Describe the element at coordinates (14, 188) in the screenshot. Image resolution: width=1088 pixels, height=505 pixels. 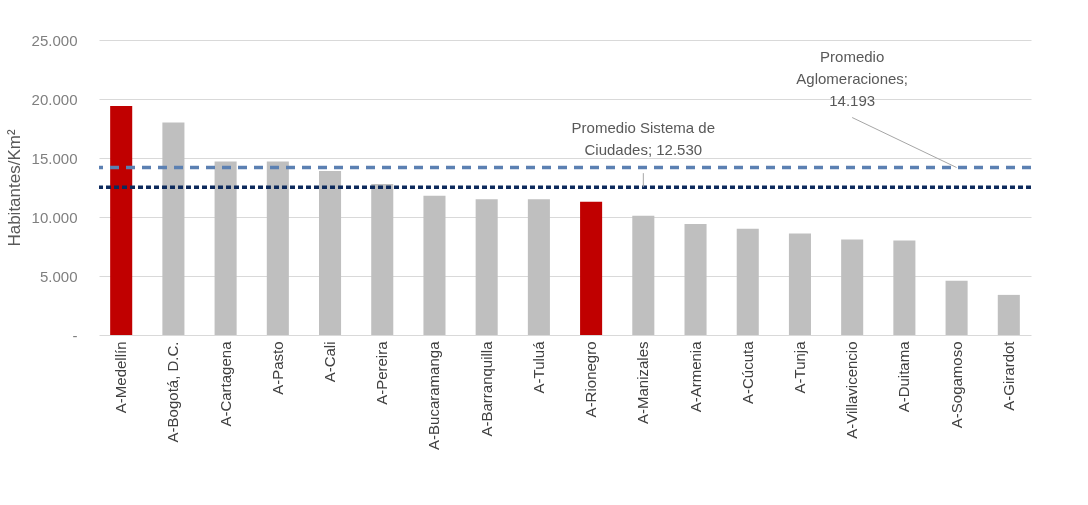
I see `y-axis-title: Habitantes/Km²` at that location.